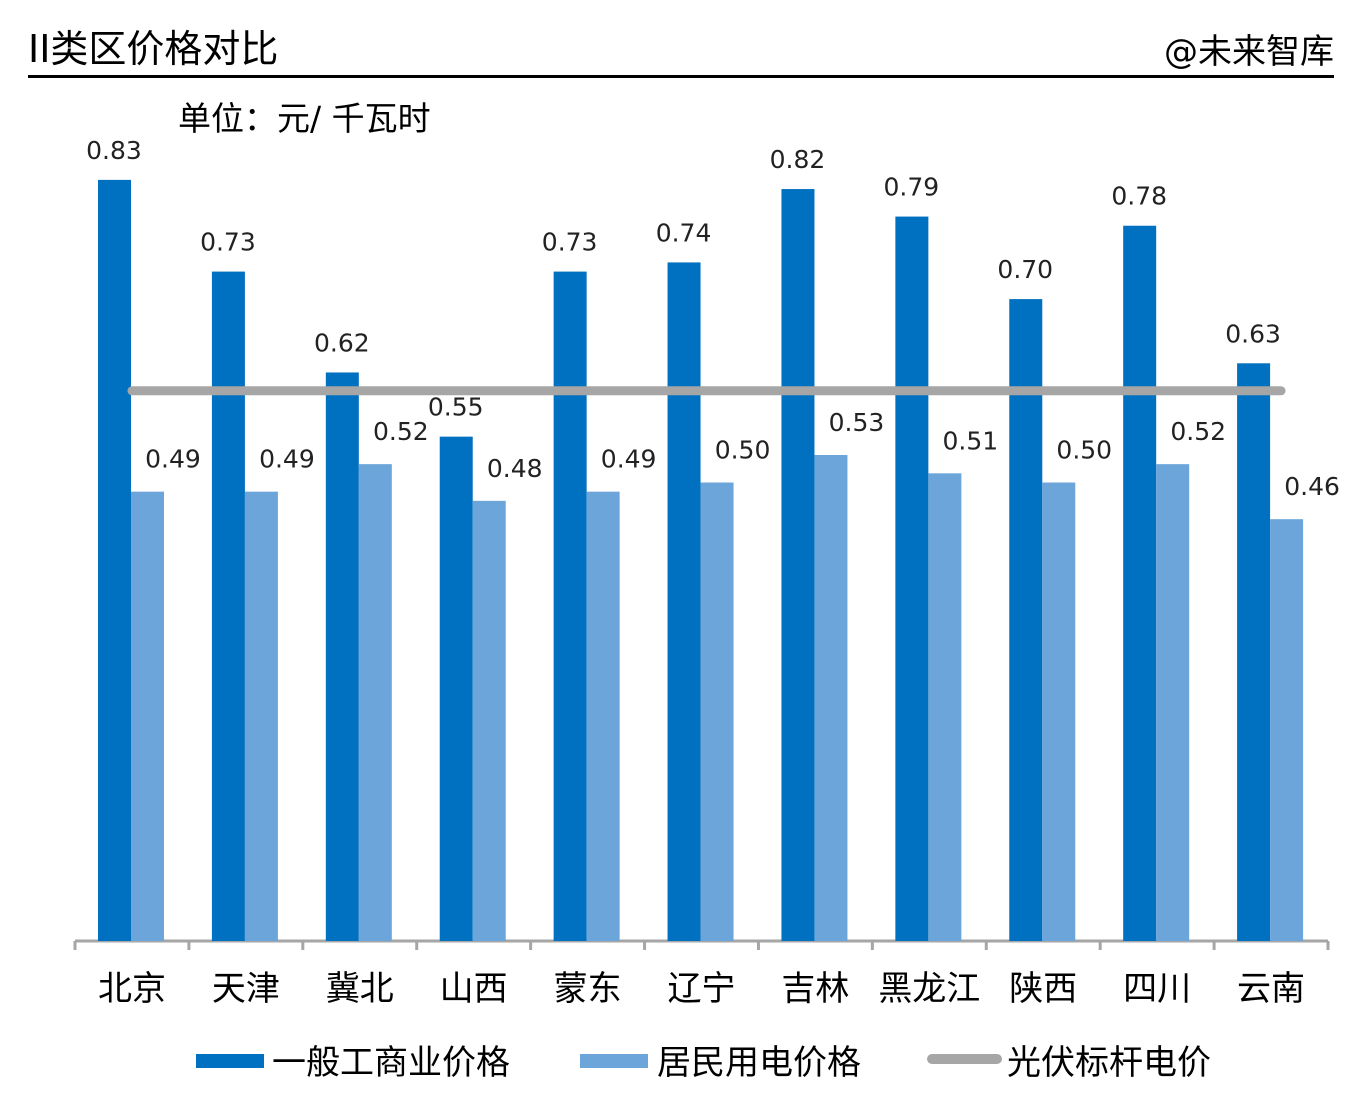  Describe the element at coordinates (304, 118) in the screenshot. I see `unit-label: 单位：元/ 千瓦时` at that location.